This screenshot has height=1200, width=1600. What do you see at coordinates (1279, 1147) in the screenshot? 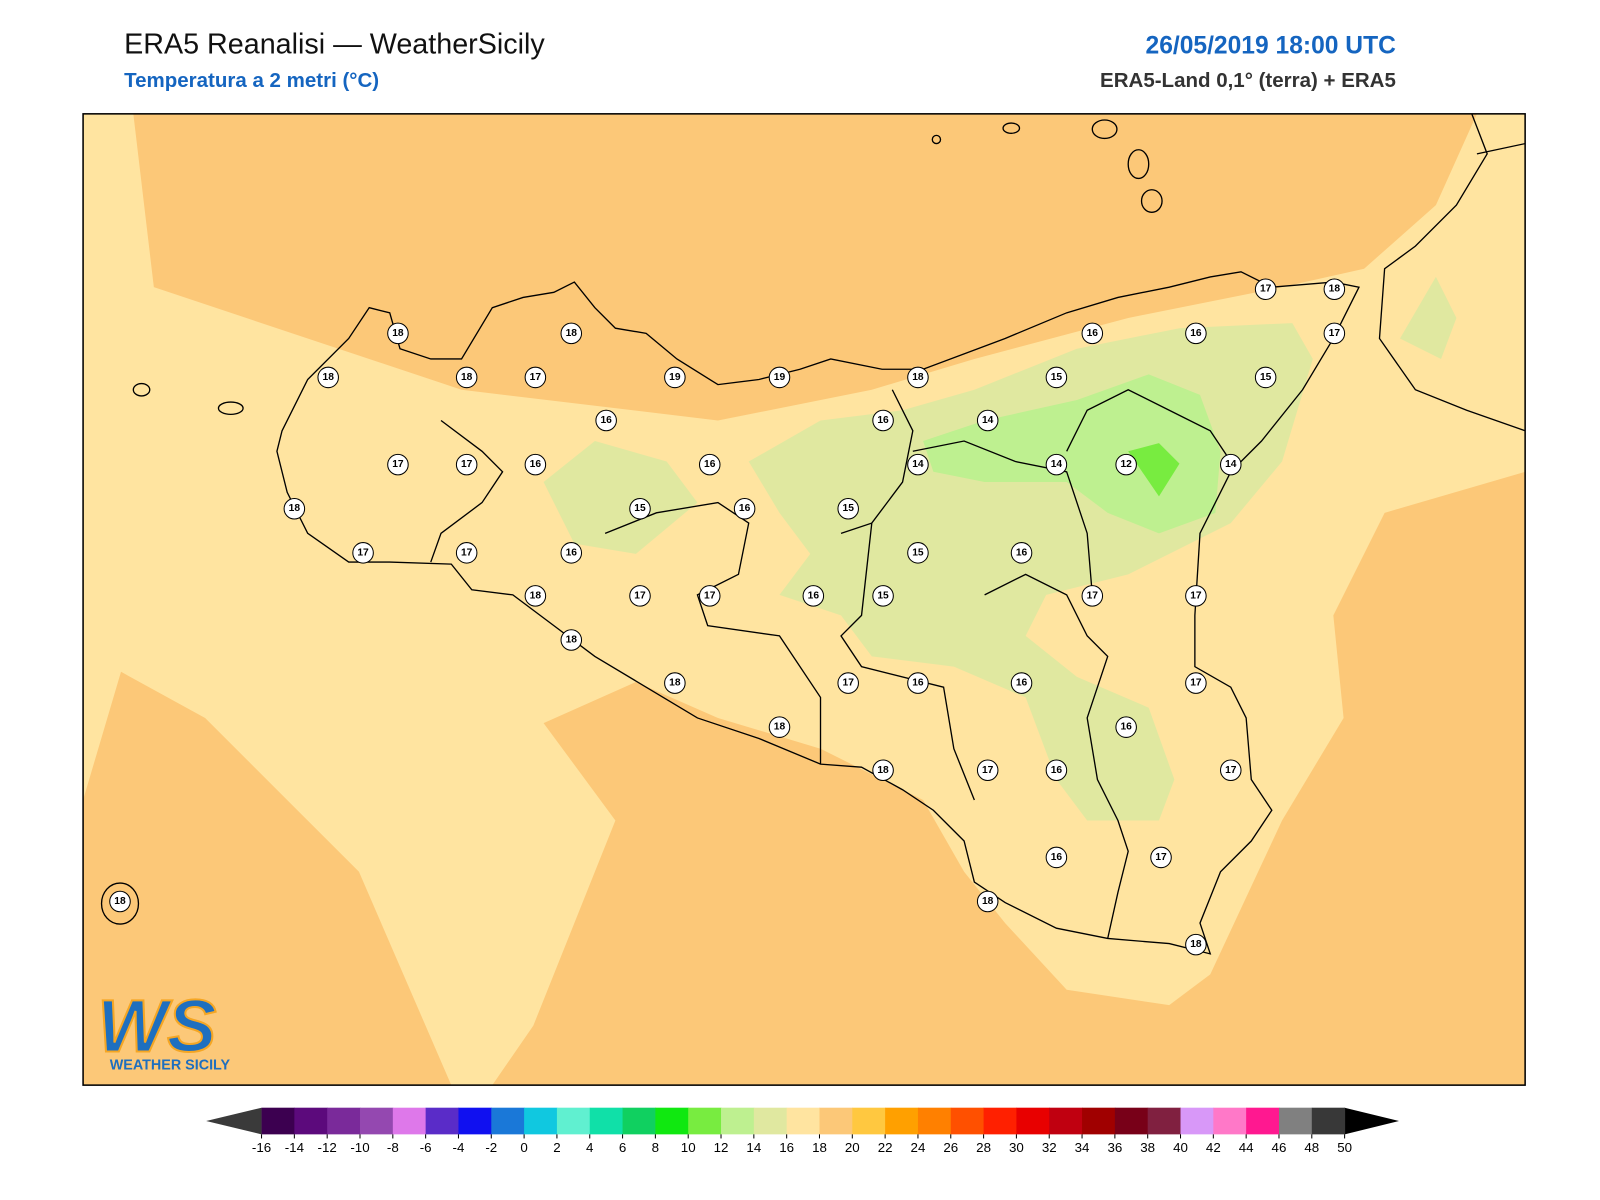
I see `colorbar-tick-label: 46` at bounding box center [1279, 1147].